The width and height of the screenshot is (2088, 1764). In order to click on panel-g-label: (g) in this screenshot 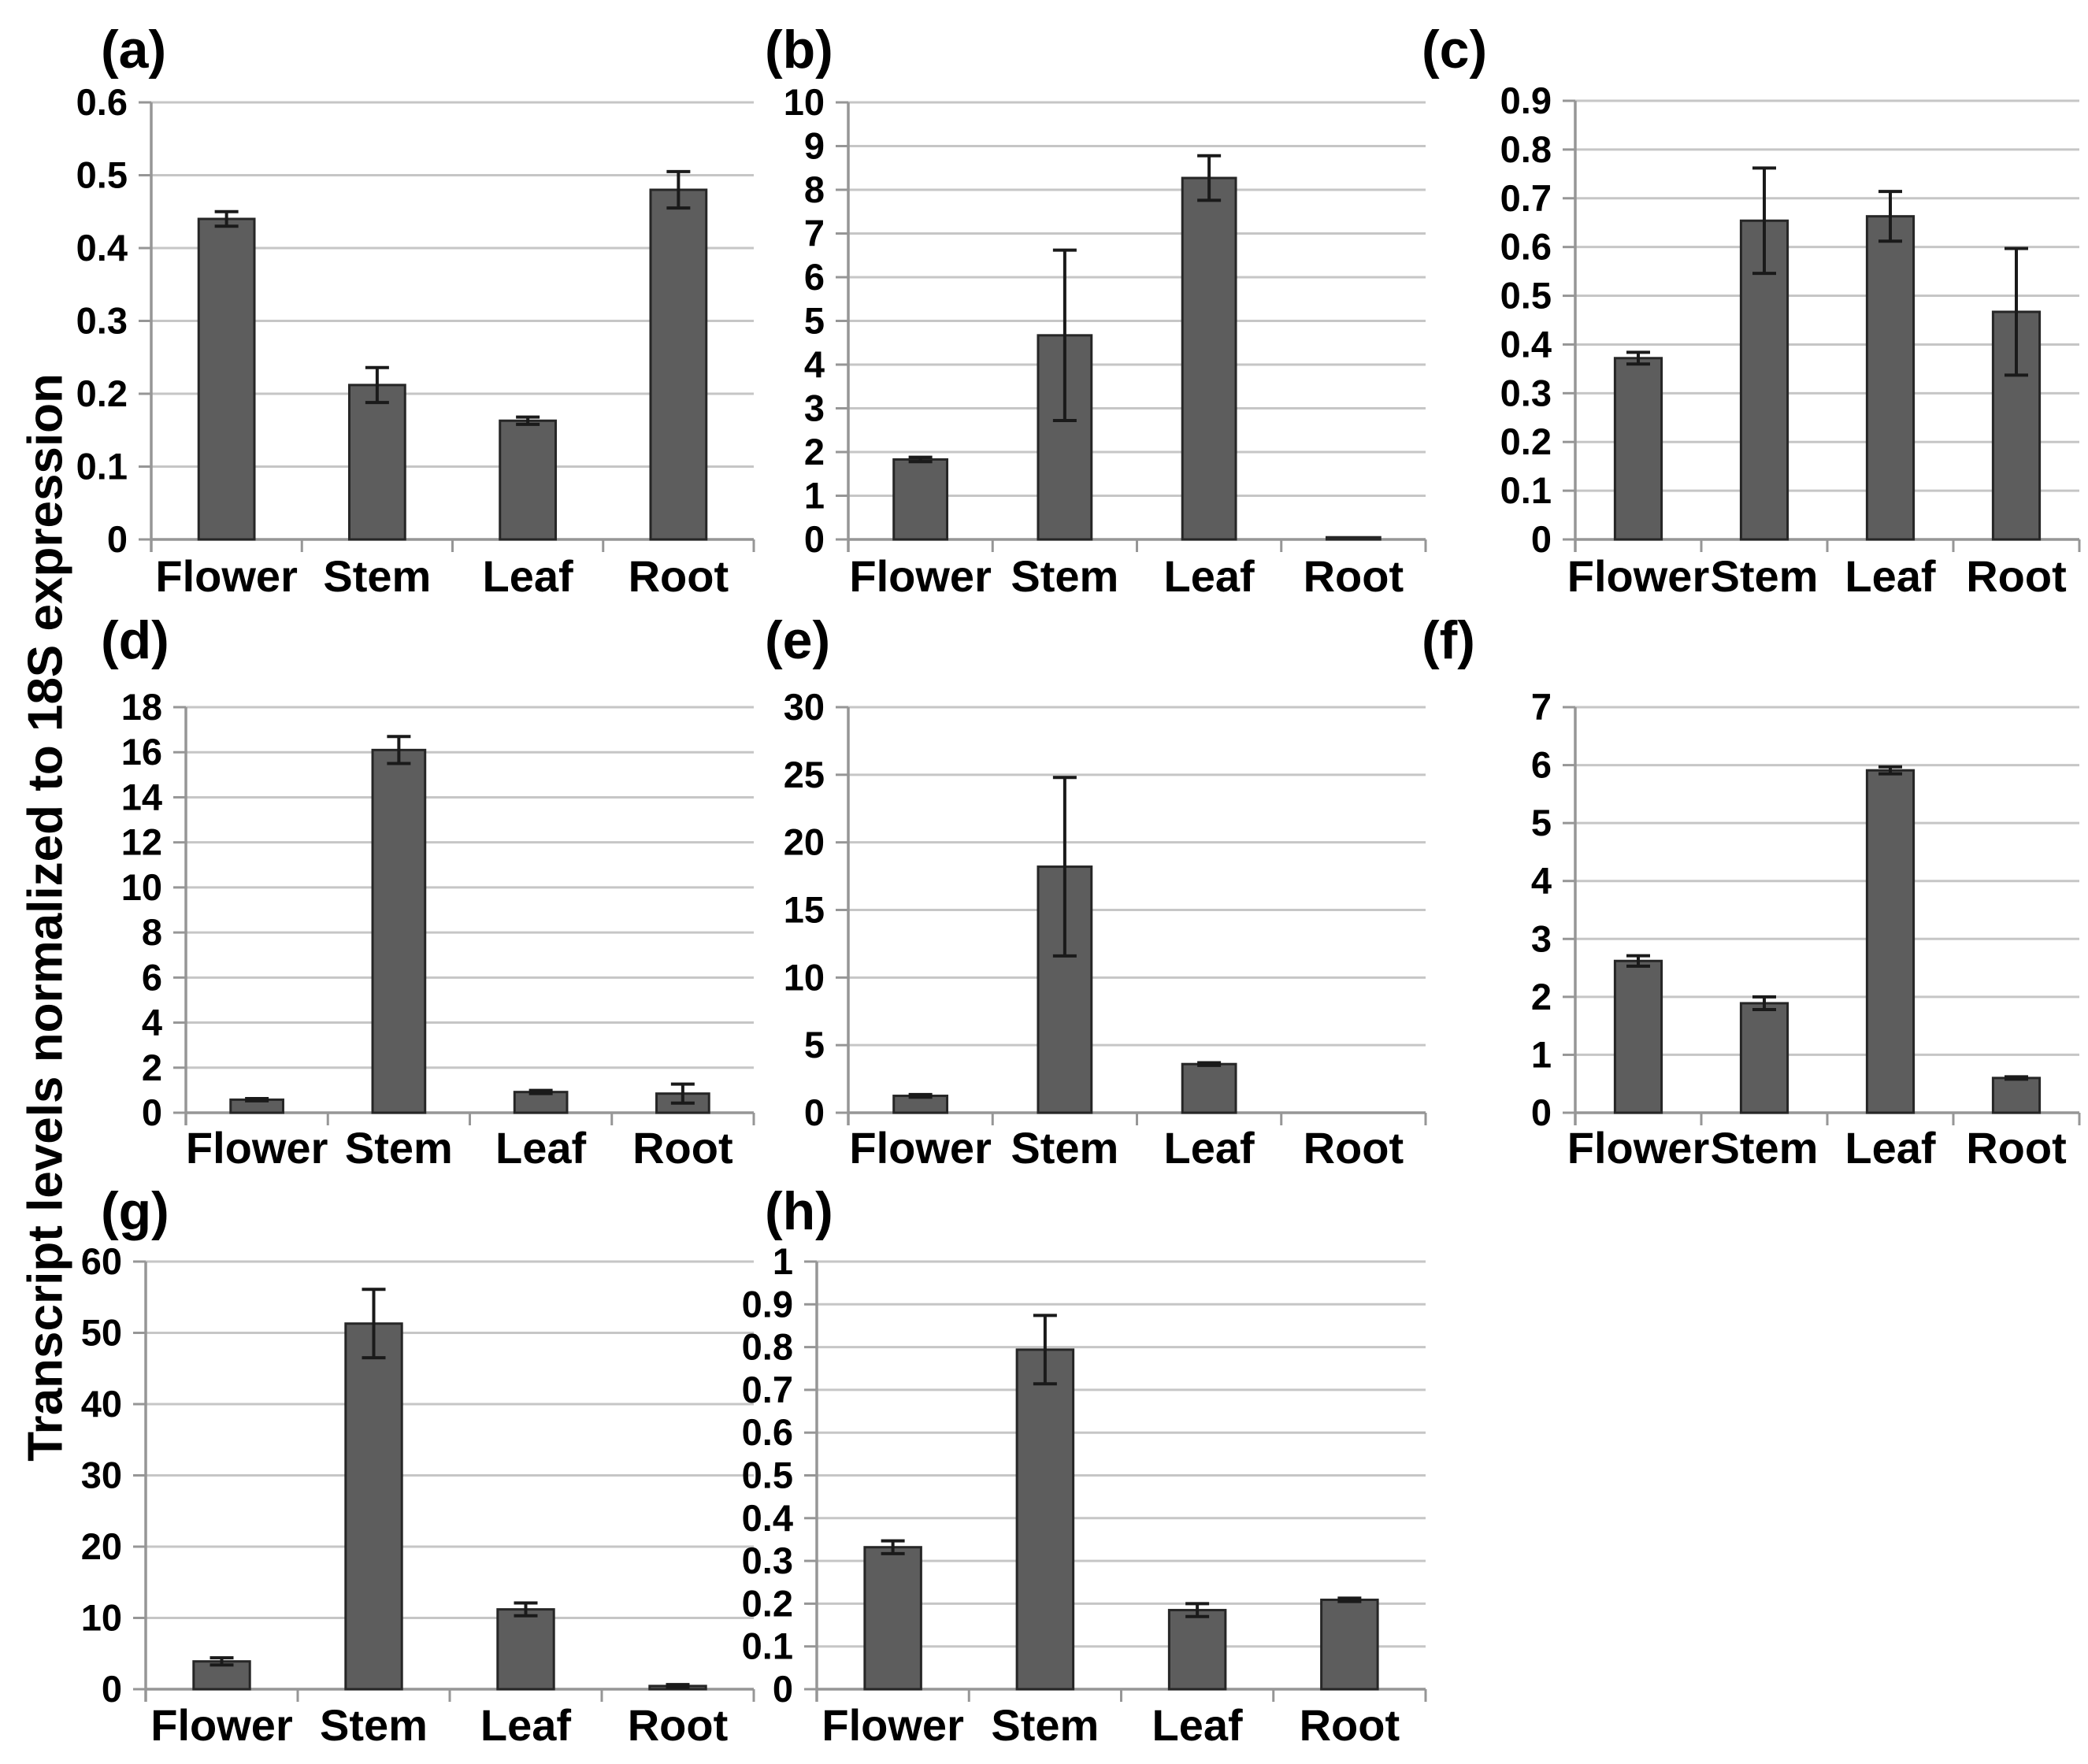, I will do `click(135, 1211)`.